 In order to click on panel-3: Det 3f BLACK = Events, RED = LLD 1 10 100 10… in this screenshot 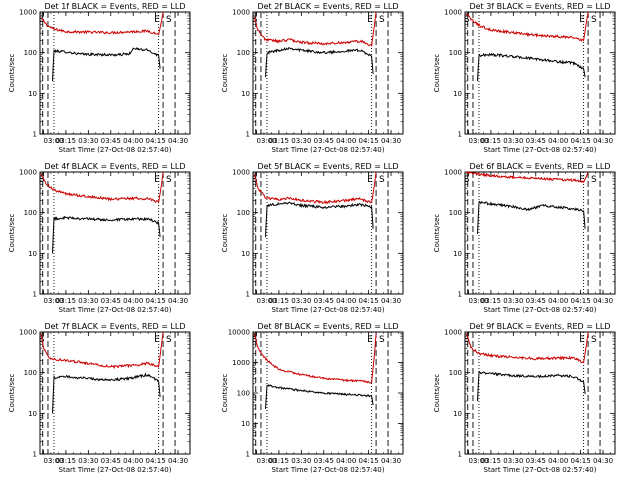, I will do `click(524, 78)`.